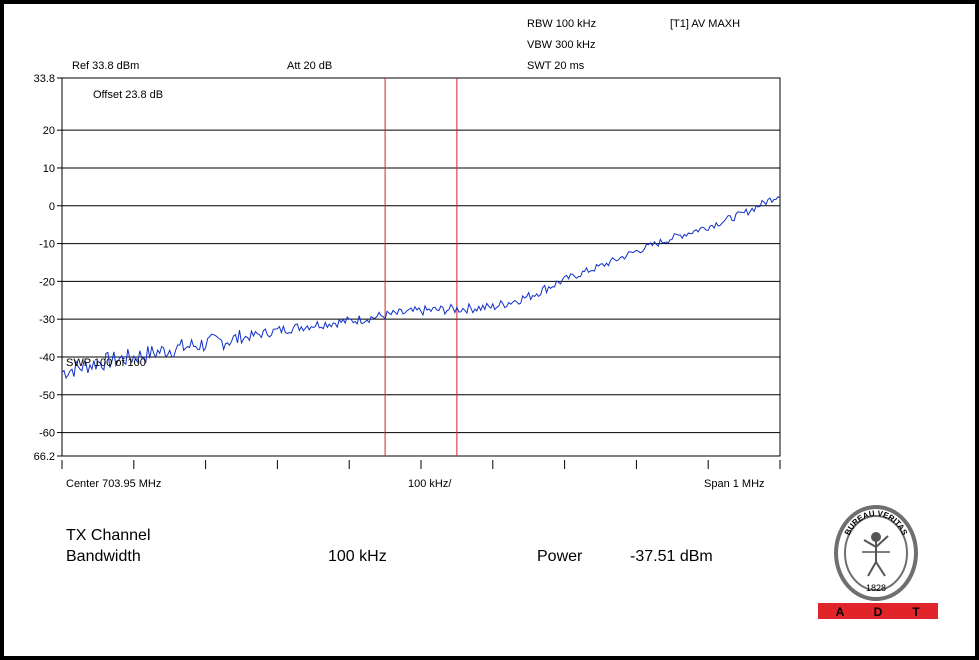  Describe the element at coordinates (49, 169) in the screenshot. I see `y-tick-label: 10` at that location.